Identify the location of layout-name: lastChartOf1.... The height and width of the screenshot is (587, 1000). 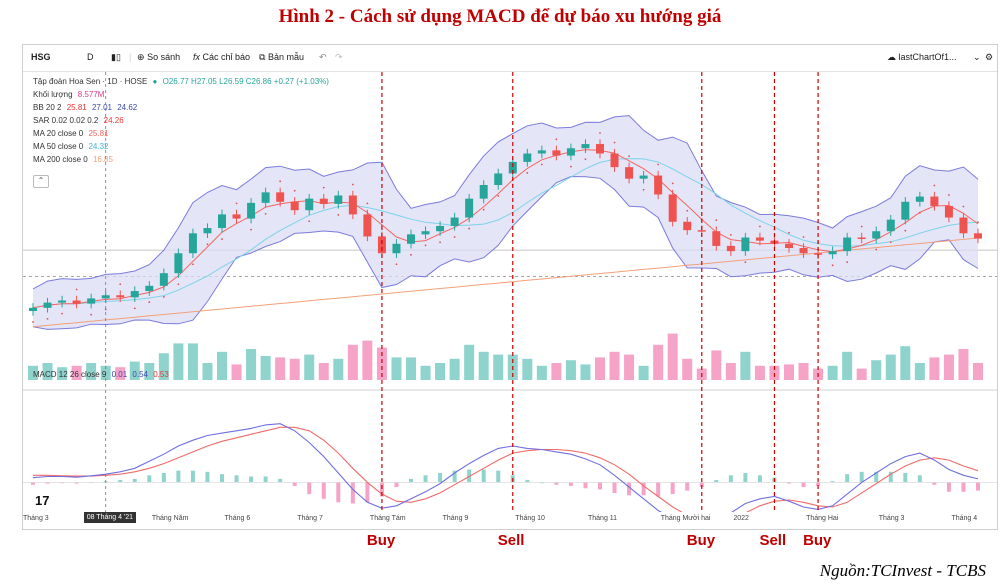
(927, 57).